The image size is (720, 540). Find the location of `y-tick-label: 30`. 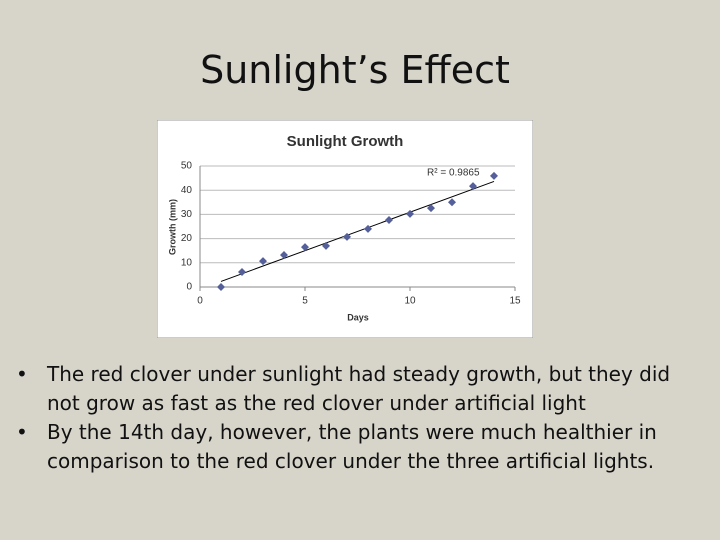

y-tick-label: 30 is located at coordinates (187, 214).